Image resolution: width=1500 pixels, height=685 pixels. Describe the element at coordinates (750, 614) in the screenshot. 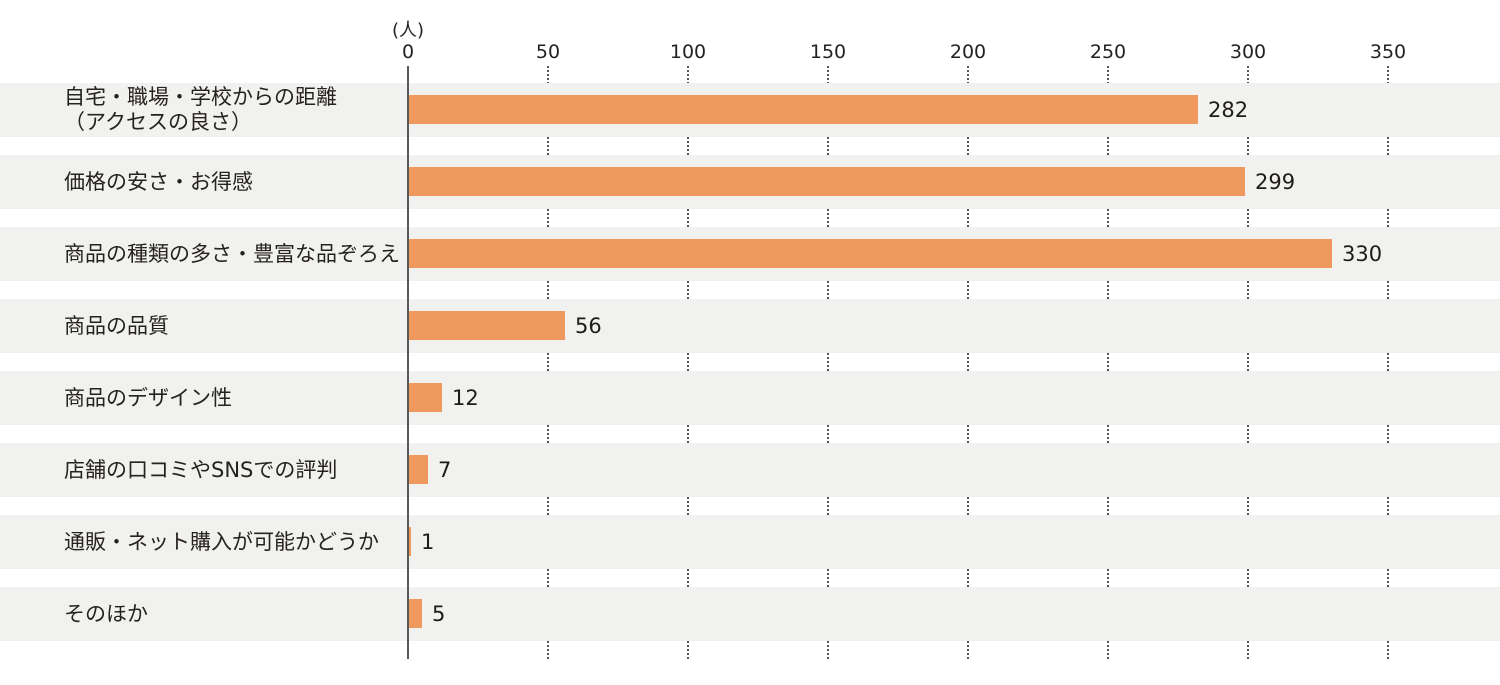

I see `row-band: そのほか 5` at that location.